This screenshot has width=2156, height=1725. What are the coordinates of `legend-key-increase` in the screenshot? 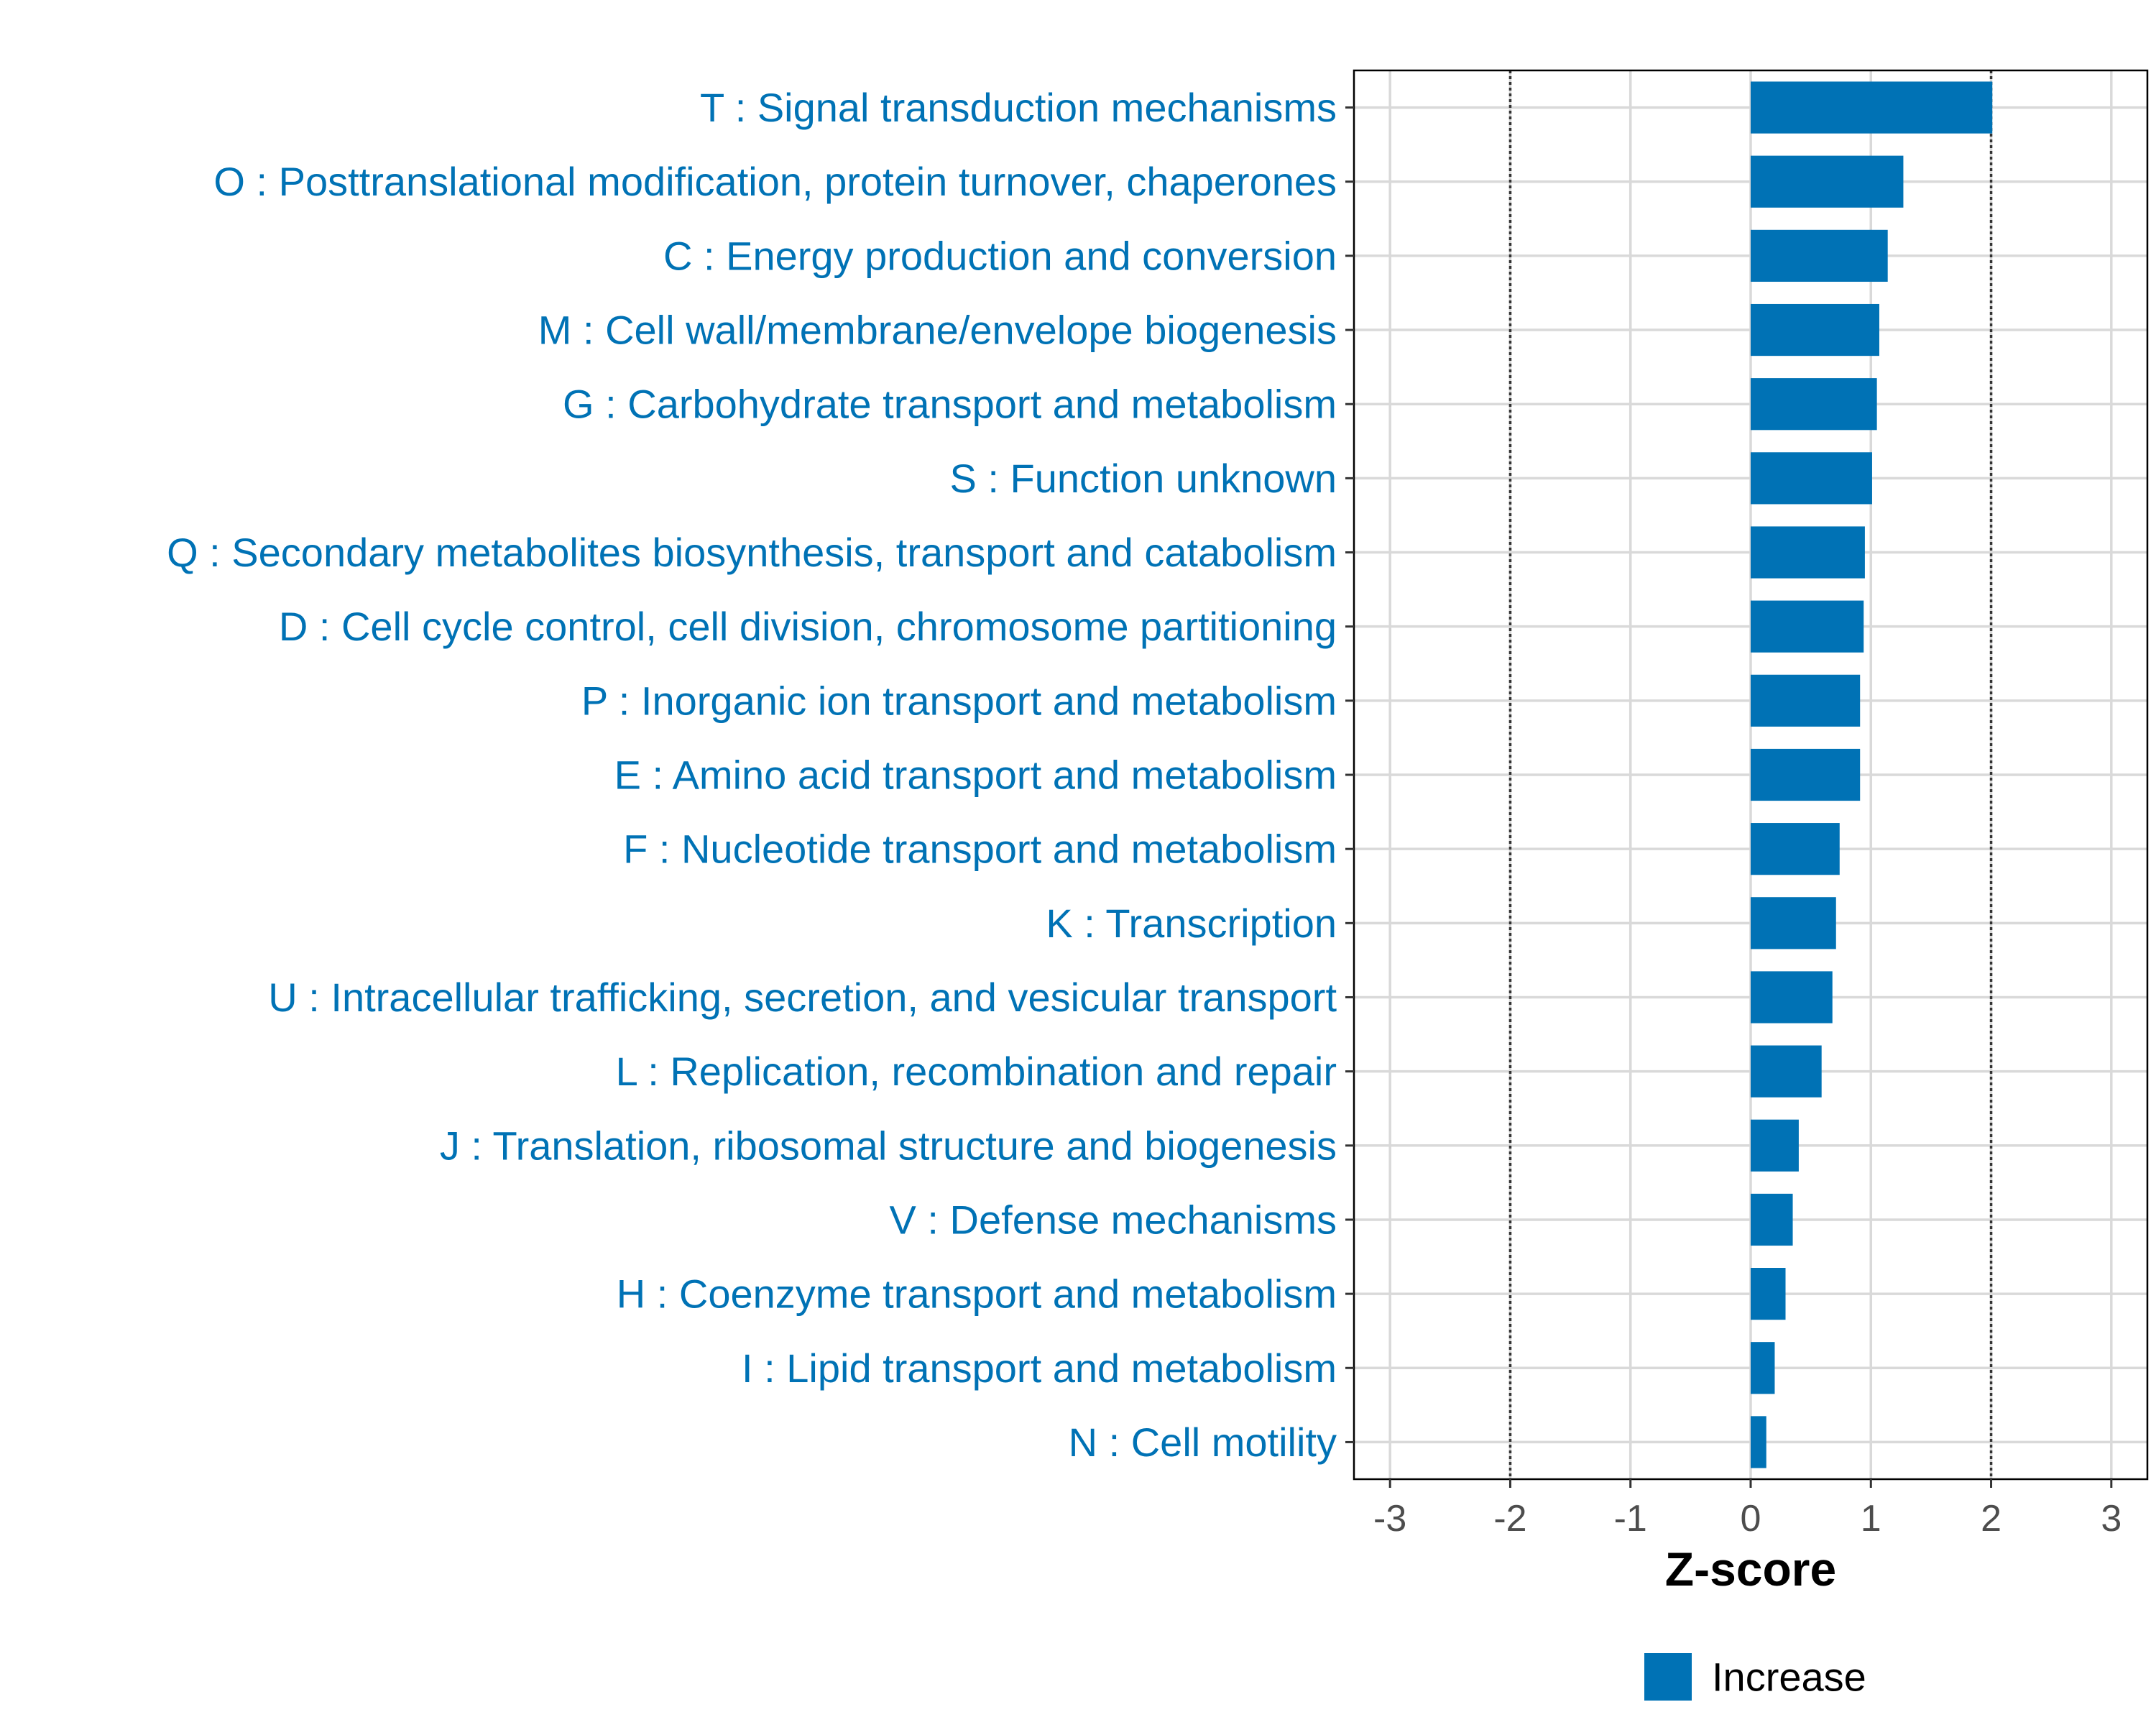 It's located at (1668, 1677).